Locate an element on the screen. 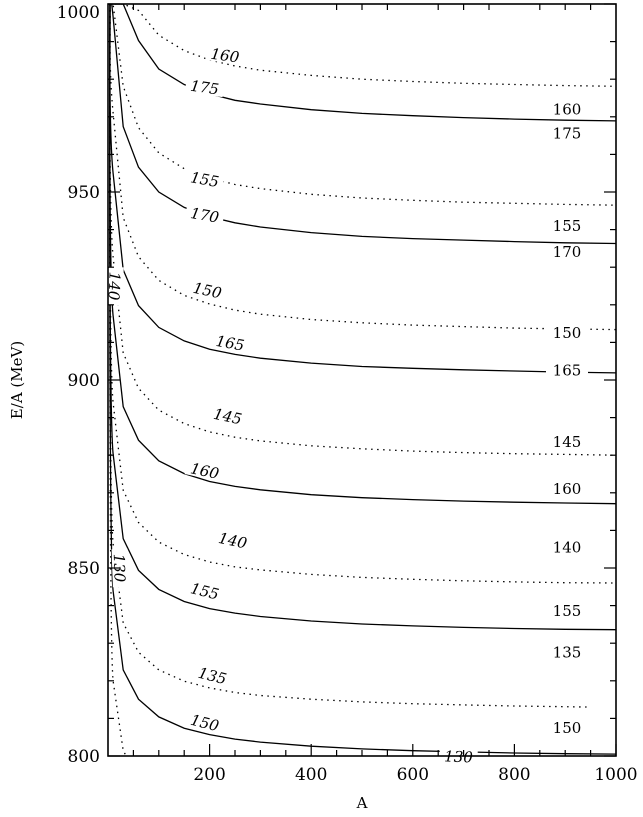 The image size is (643, 817). contour-label-solid-155: 155 is located at coordinates (205, 591).